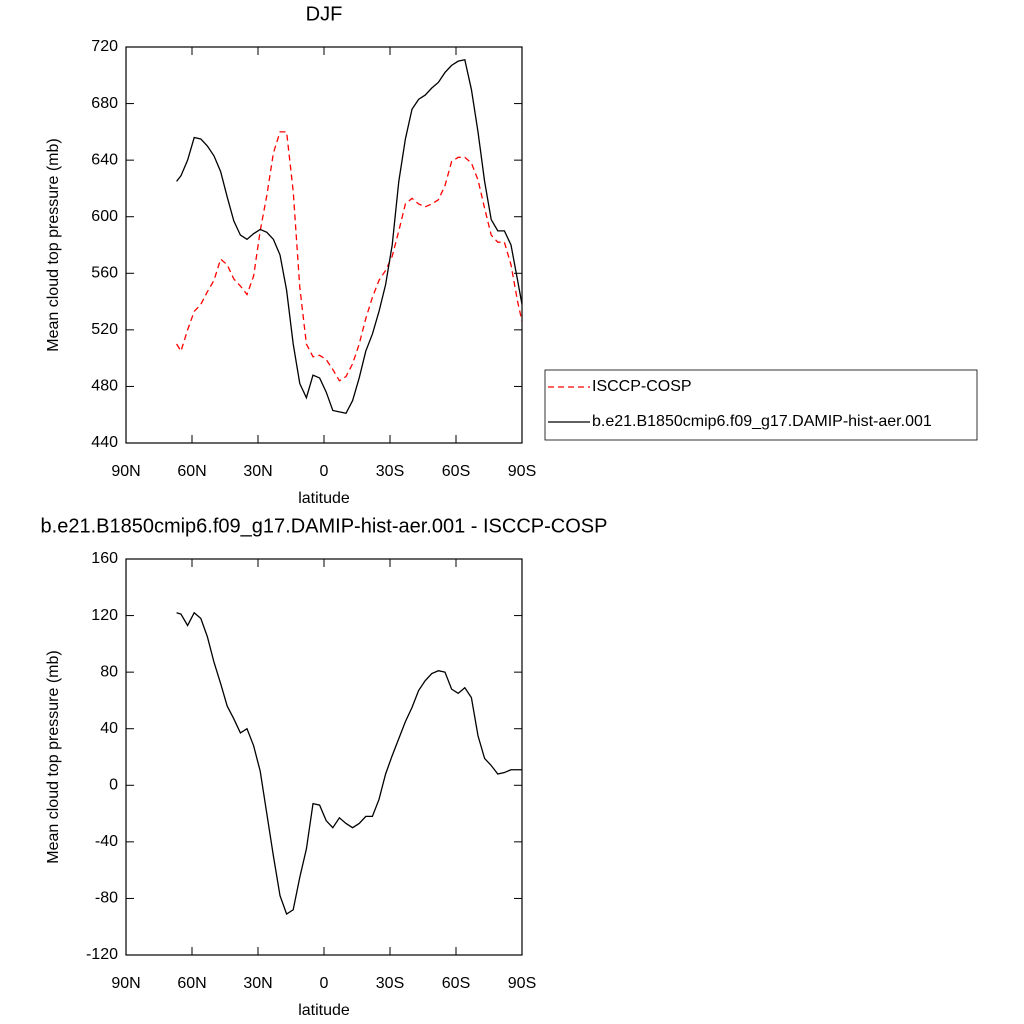  I want to click on y-tick-label: 640, so click(104, 159).